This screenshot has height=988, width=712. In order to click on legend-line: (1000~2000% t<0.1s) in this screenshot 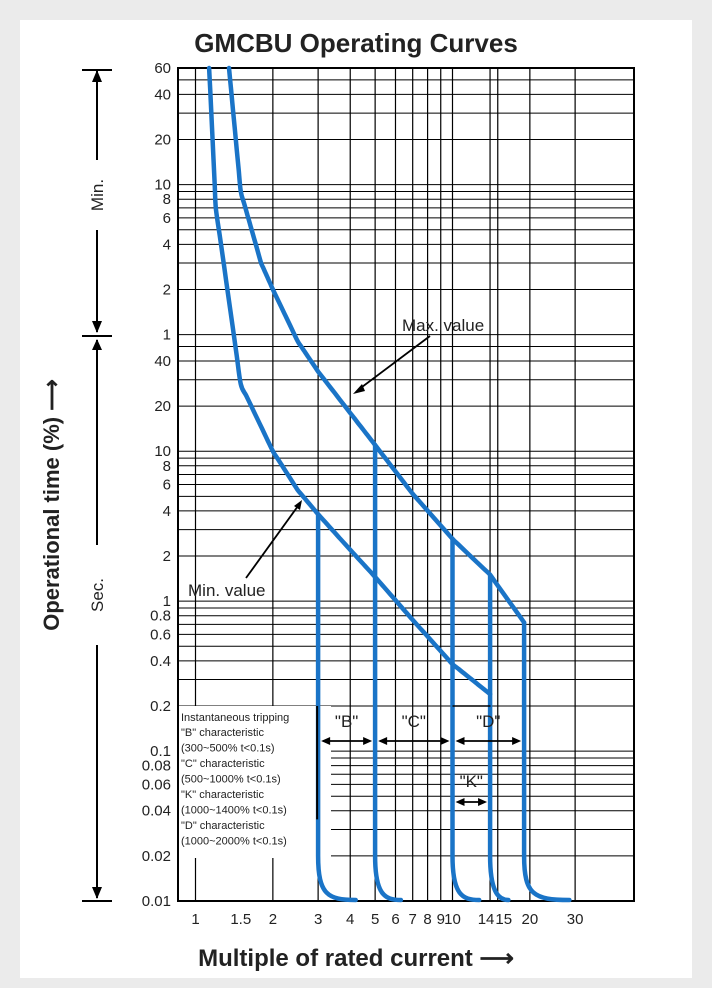, I will do `click(234, 842)`.